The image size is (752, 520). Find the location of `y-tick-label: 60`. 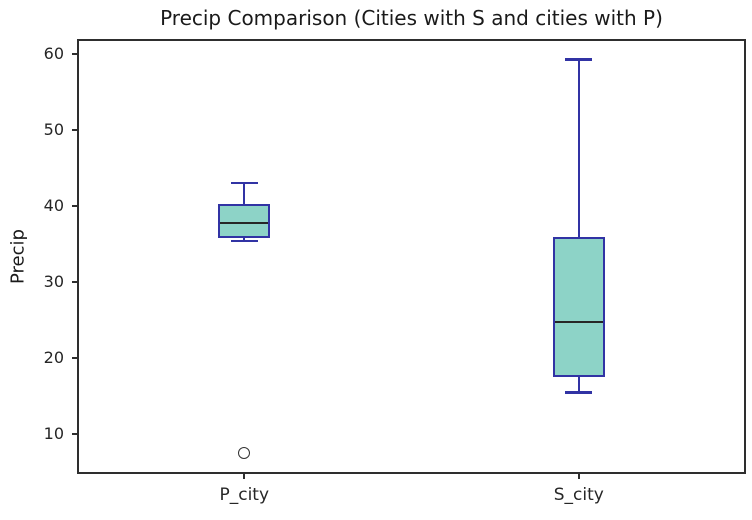

y-tick-label: 60 is located at coordinates (53, 54).